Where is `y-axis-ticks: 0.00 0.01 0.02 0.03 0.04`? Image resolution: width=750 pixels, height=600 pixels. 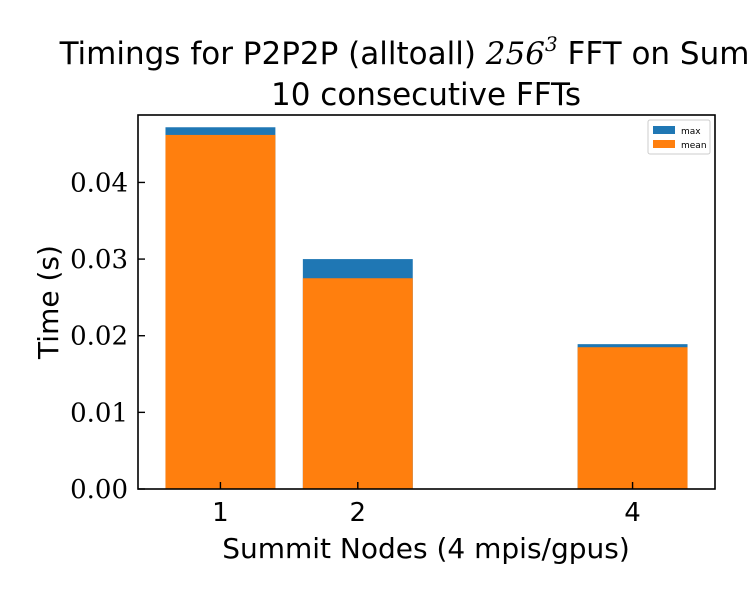 y-axis-ticks: 0.00 0.01 0.02 0.03 0.04 is located at coordinates (107, 336).